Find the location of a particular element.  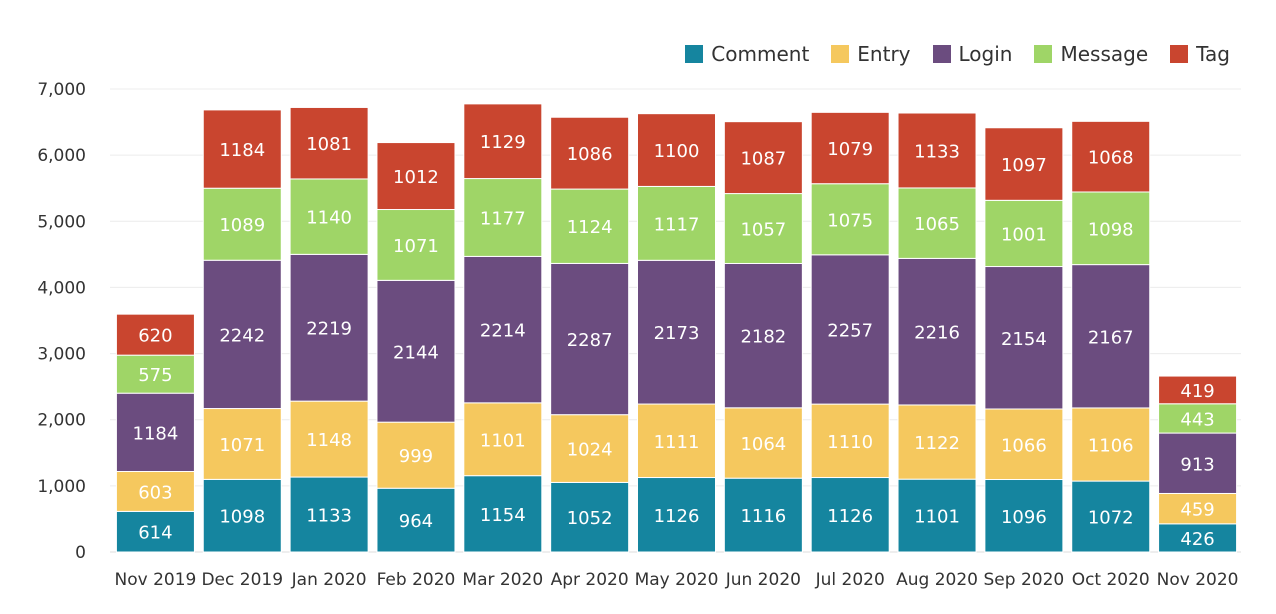

y-tick-label: 3,000 is located at coordinates (61, 355).